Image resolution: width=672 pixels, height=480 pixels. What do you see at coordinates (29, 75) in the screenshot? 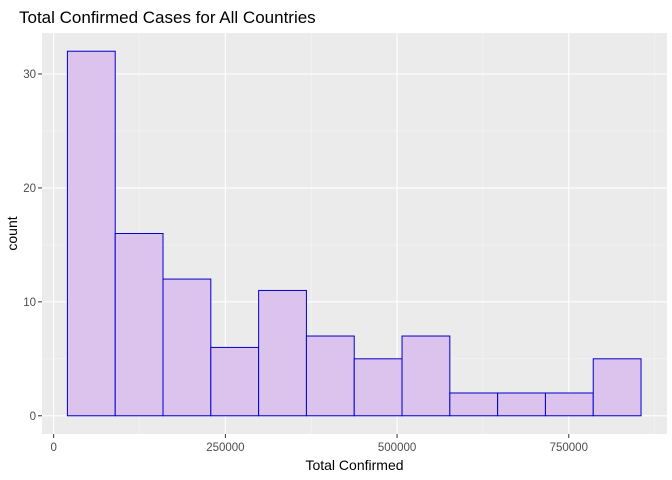
I see `y-tick-label: 30` at bounding box center [29, 75].